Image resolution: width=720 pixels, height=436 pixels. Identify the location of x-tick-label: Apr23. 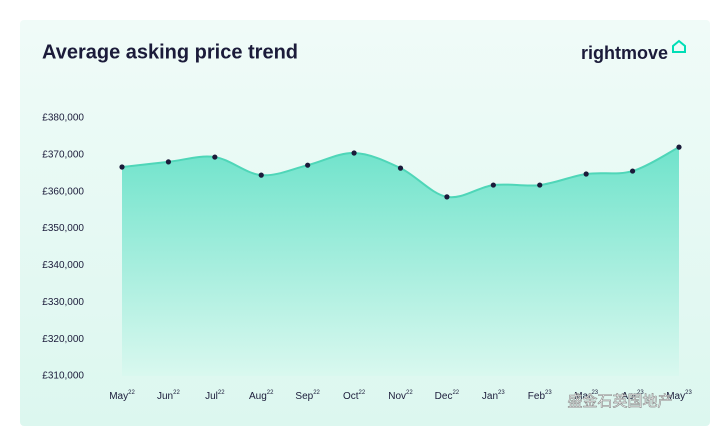
(632, 396).